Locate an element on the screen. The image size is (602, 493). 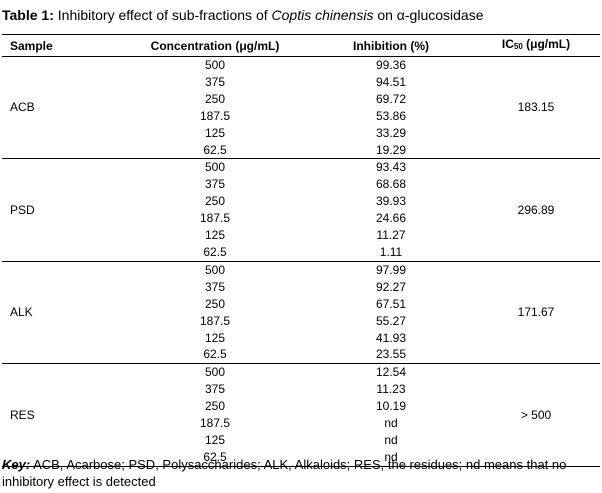
inhibition-cell: 11.27 is located at coordinates (391, 235).